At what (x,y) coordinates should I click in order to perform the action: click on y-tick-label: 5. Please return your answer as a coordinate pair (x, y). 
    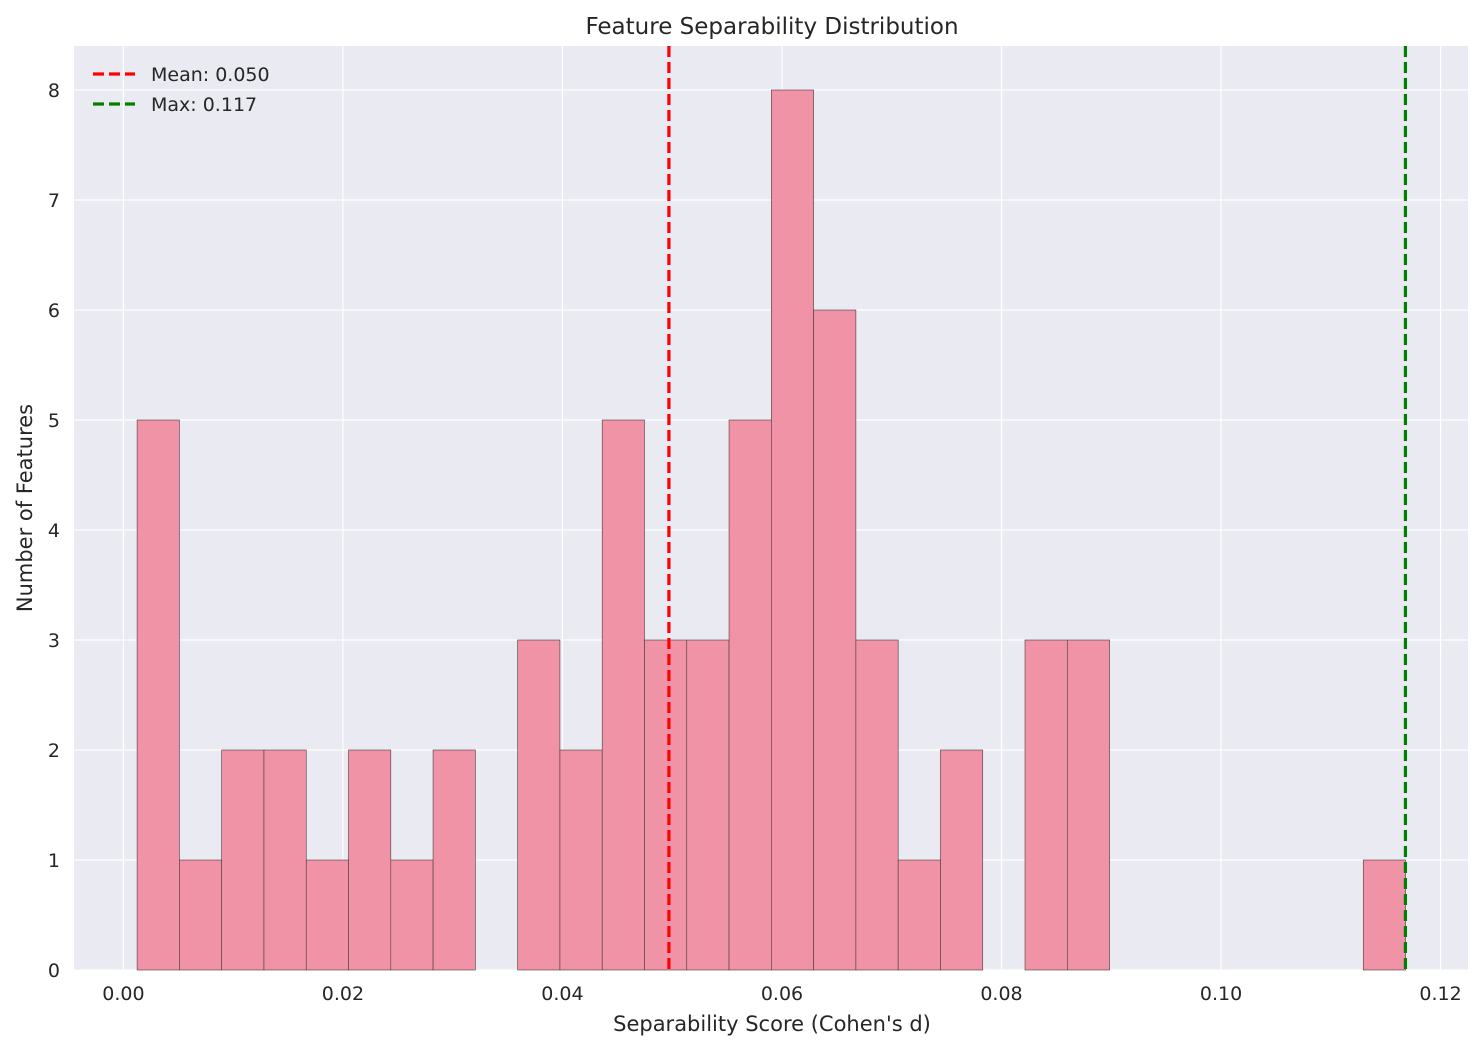
    Looking at the image, I should click on (54, 421).